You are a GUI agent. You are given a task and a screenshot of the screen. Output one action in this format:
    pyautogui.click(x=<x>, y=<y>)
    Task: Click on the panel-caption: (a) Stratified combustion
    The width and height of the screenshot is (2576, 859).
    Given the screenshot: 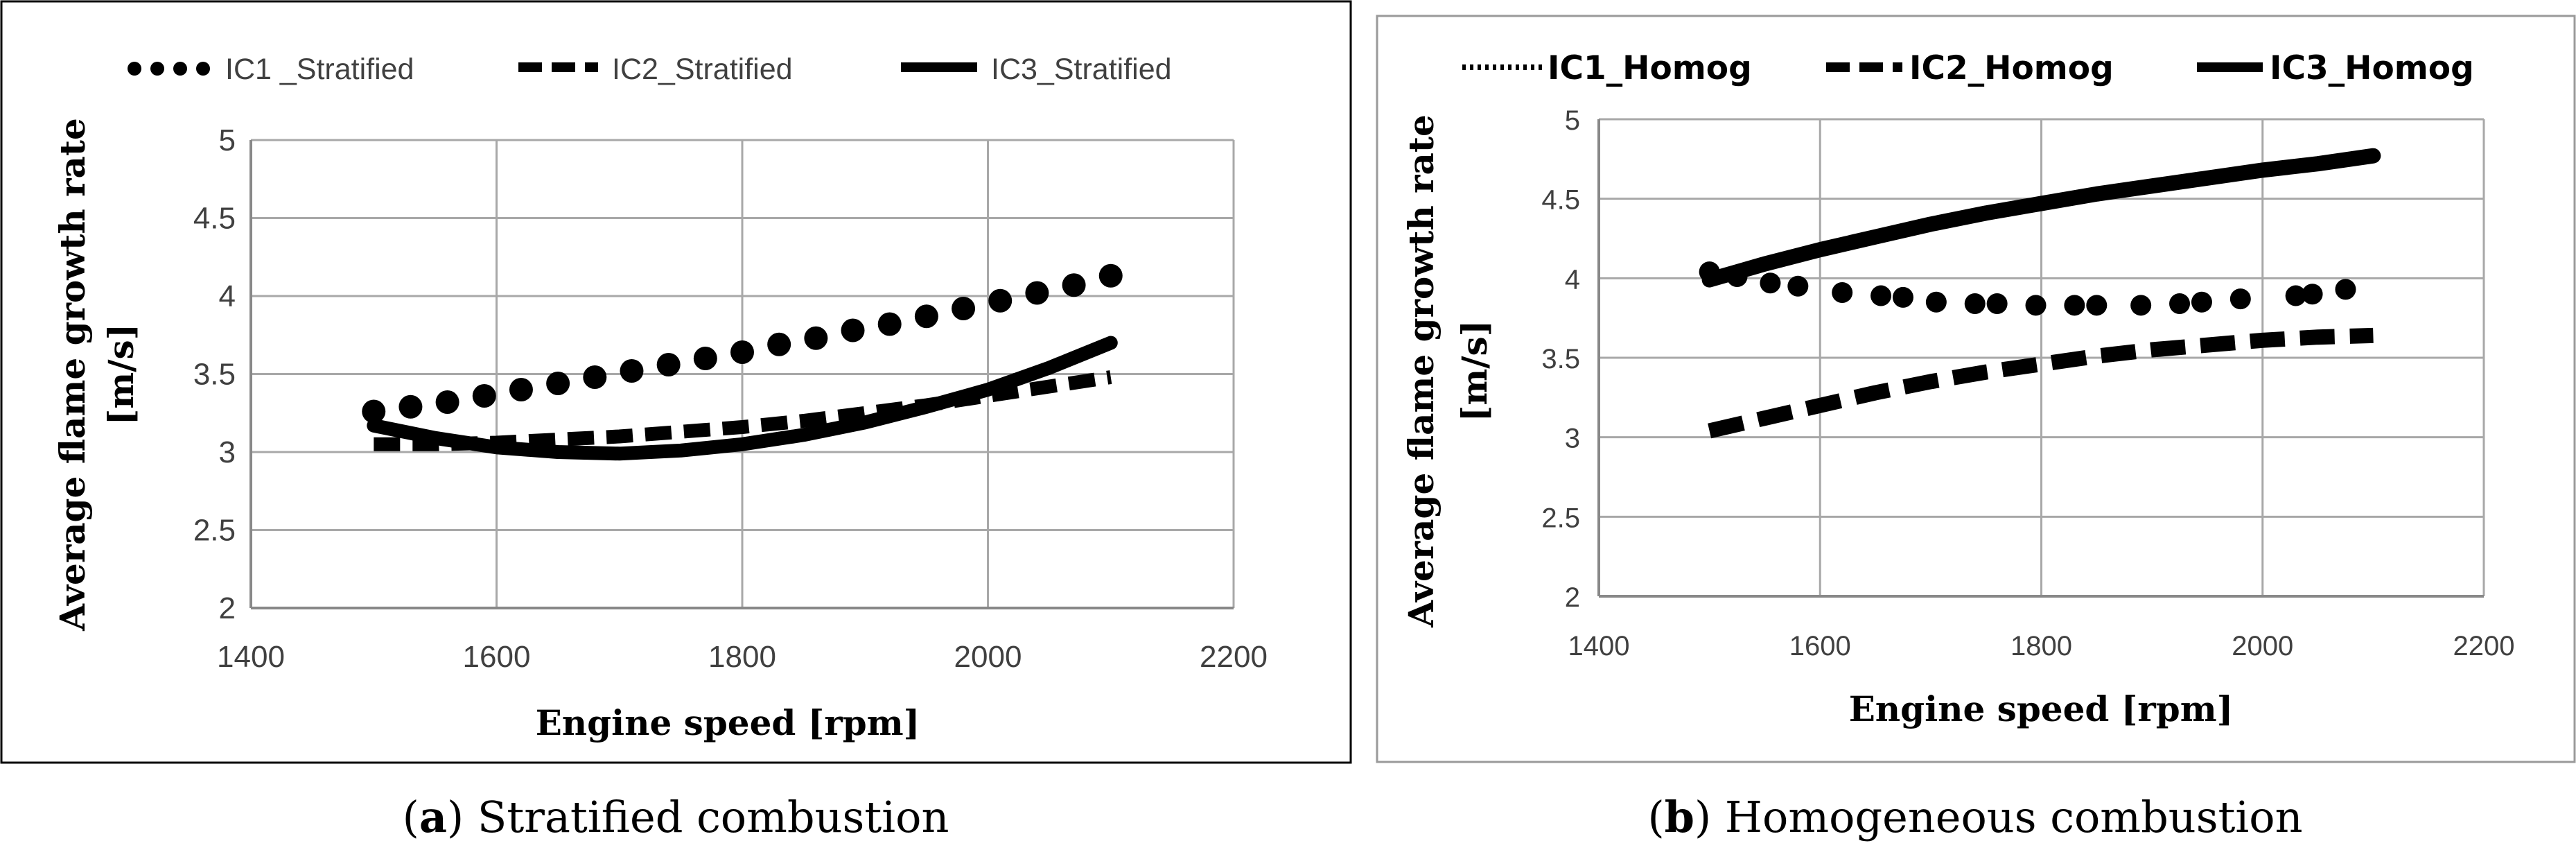 What is the action you would take?
    pyautogui.click(x=676, y=817)
    